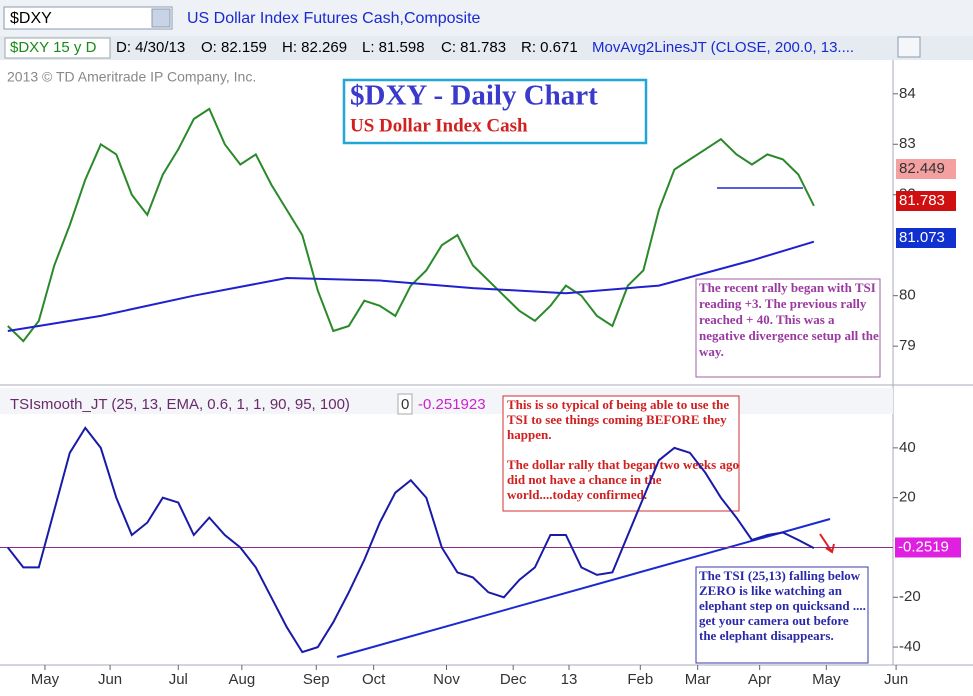 The height and width of the screenshot is (696, 973). Describe the element at coordinates (759, 679) in the screenshot. I see `x-tick-label: Apr` at that location.